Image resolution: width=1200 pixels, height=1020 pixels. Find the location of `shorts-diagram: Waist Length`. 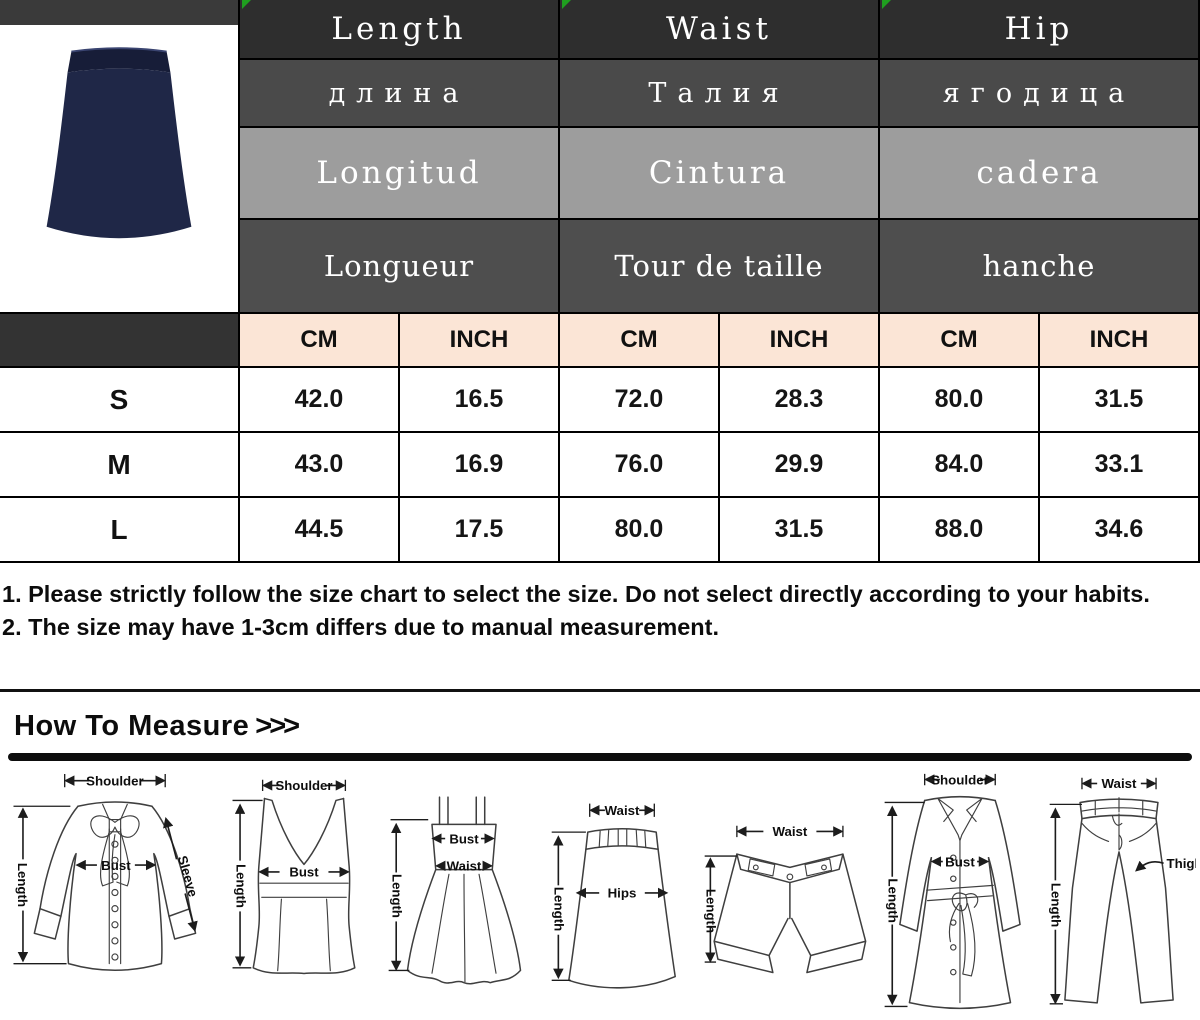

shorts-diagram: Waist Length is located at coordinates (785, 899).